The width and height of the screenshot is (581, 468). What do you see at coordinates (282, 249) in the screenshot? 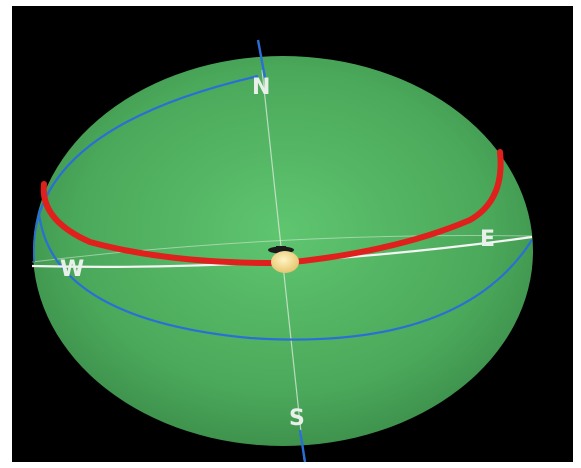
I see `horizon-back-edge` at bounding box center [282, 249].